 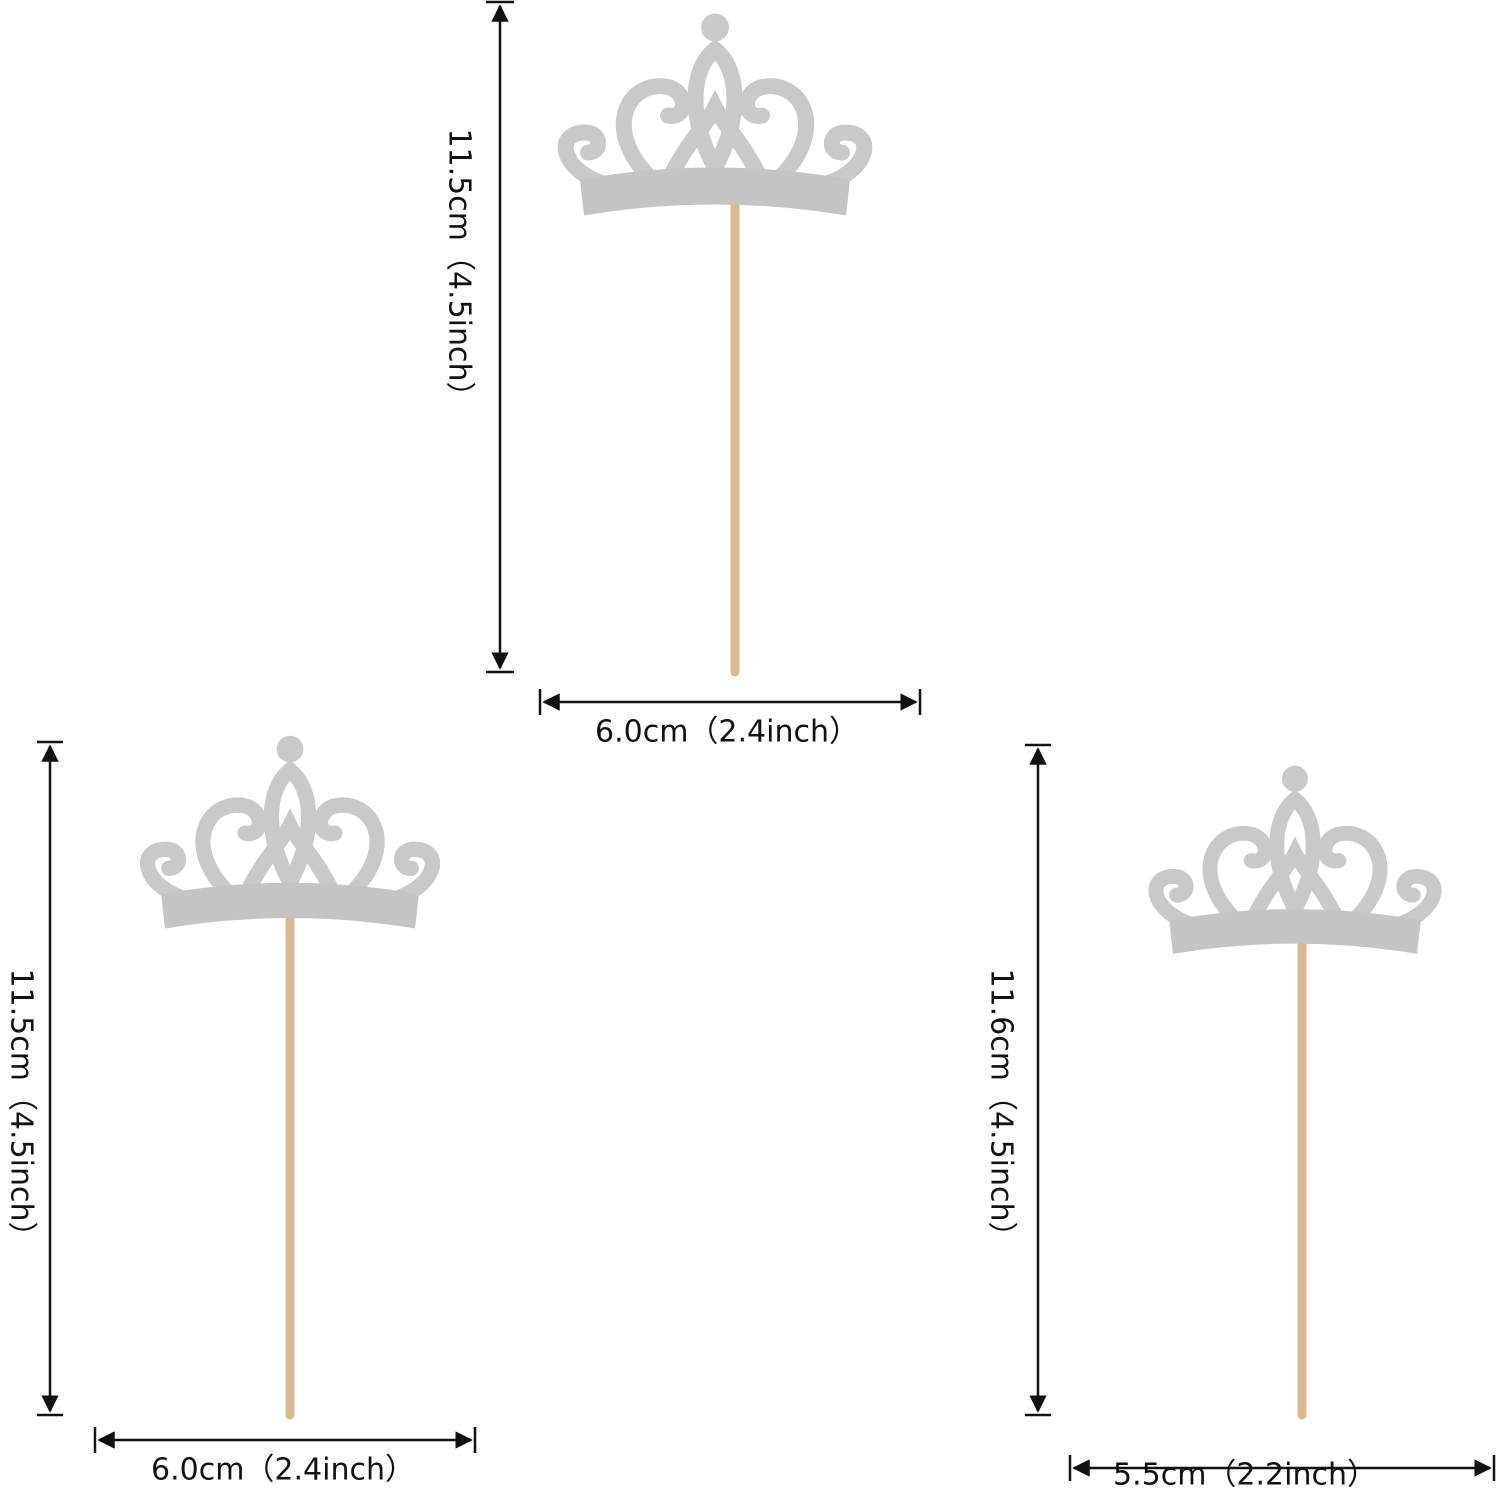 What do you see at coordinates (1001, 1109) in the screenshot?
I see `height-label: 11.6cm（4.5inch）` at bounding box center [1001, 1109].